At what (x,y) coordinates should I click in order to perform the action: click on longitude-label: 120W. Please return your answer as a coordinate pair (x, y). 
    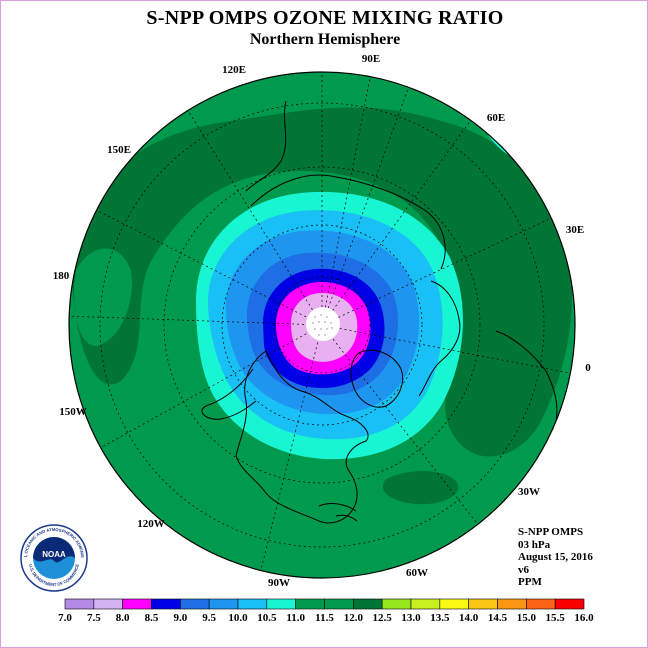
    Looking at the image, I should click on (151, 524).